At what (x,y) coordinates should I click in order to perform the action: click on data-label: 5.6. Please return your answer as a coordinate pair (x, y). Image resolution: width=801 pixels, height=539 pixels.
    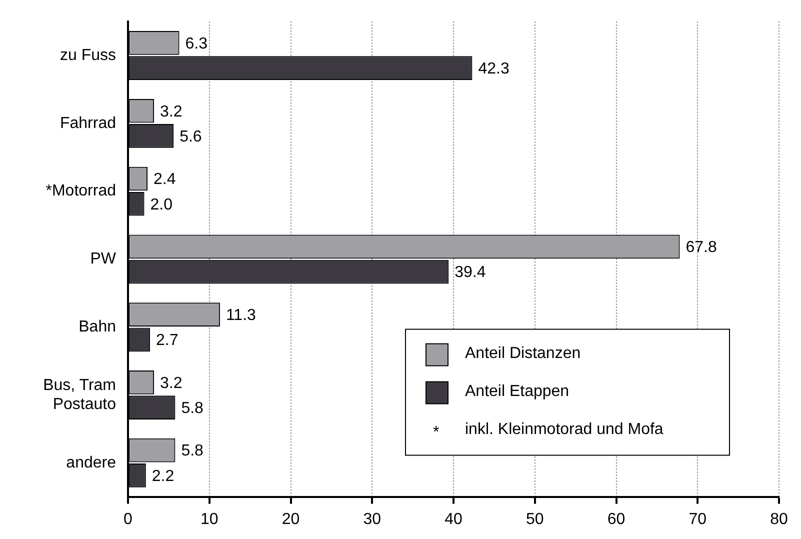
    Looking at the image, I should click on (191, 137).